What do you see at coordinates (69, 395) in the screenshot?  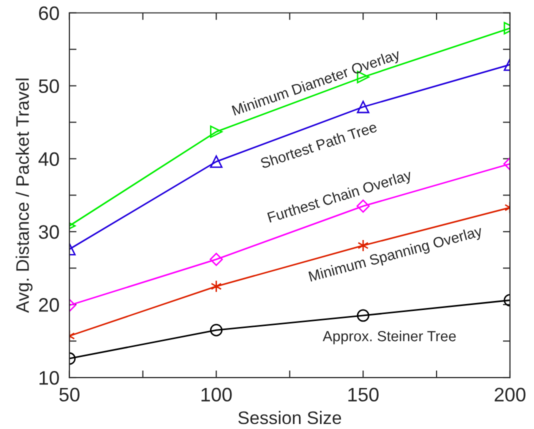 I see `x-tick-label: 50` at bounding box center [69, 395].